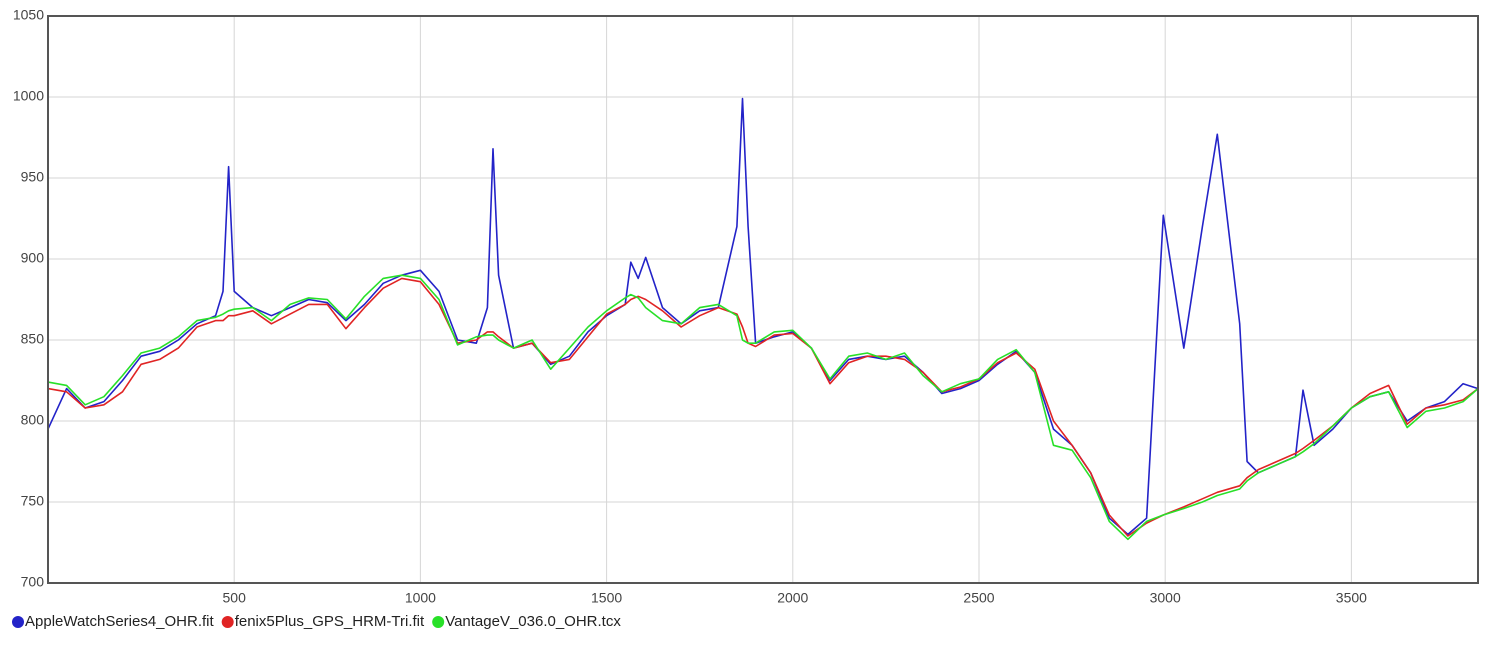 This screenshot has width=1500, height=657. What do you see at coordinates (33, 177) in the screenshot?
I see `y-tick-label: 950` at bounding box center [33, 177].